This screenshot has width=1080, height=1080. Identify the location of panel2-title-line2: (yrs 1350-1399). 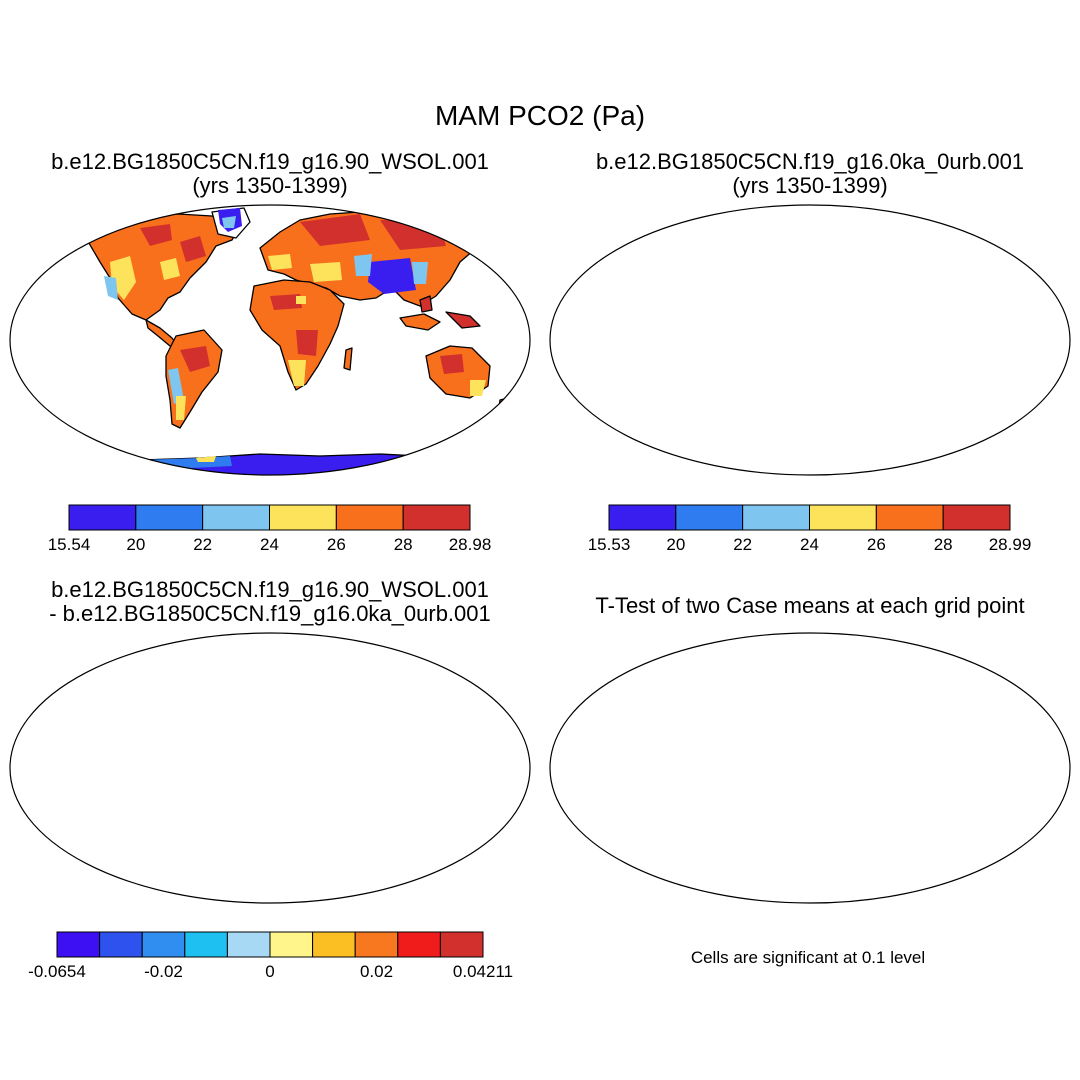
(810, 185).